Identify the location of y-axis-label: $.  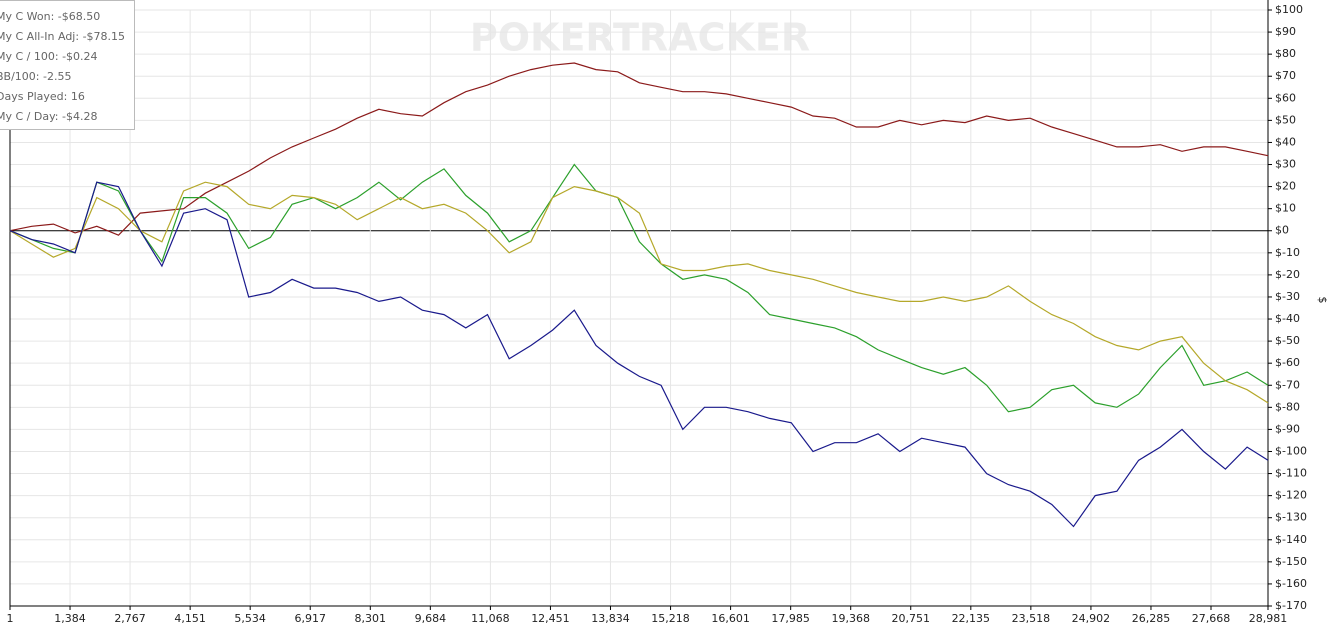
(1322, 300).